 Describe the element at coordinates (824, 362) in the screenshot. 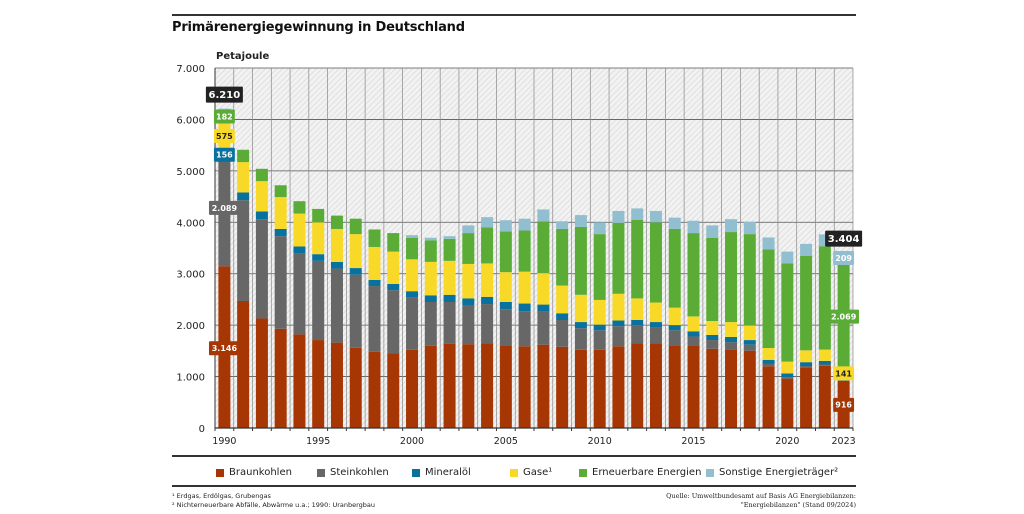

I see `bar-segment-mineralöl-2022` at that location.